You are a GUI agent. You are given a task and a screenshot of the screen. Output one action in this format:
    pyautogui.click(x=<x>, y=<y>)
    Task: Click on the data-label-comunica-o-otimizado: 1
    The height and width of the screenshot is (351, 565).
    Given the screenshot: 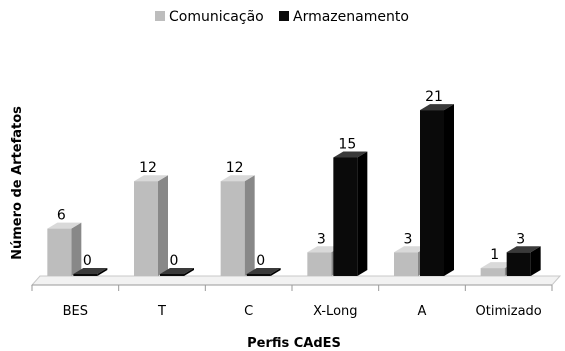 What is the action you would take?
    pyautogui.click(x=494, y=255)
    